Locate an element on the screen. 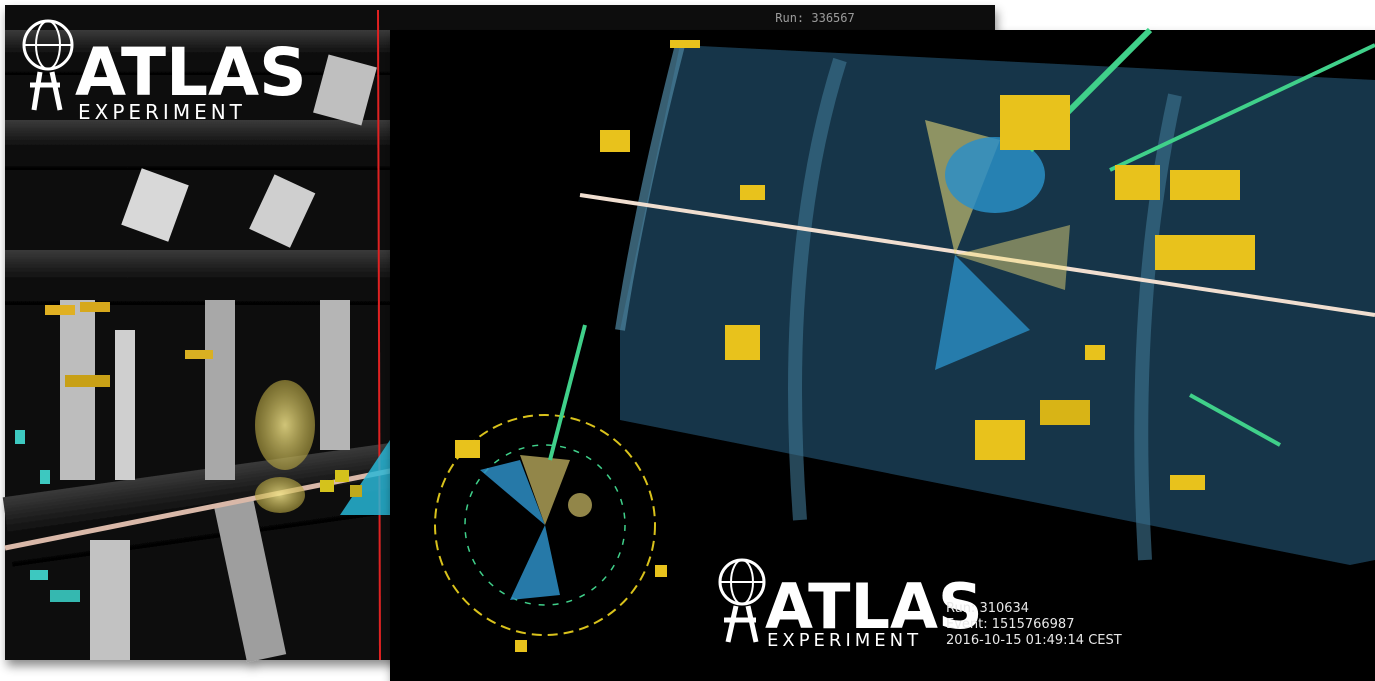 Image resolution: width=1375 pixels, height=681 pixels. back-logo: ATLAS EXPERIMENT is located at coordinates (164, 71).